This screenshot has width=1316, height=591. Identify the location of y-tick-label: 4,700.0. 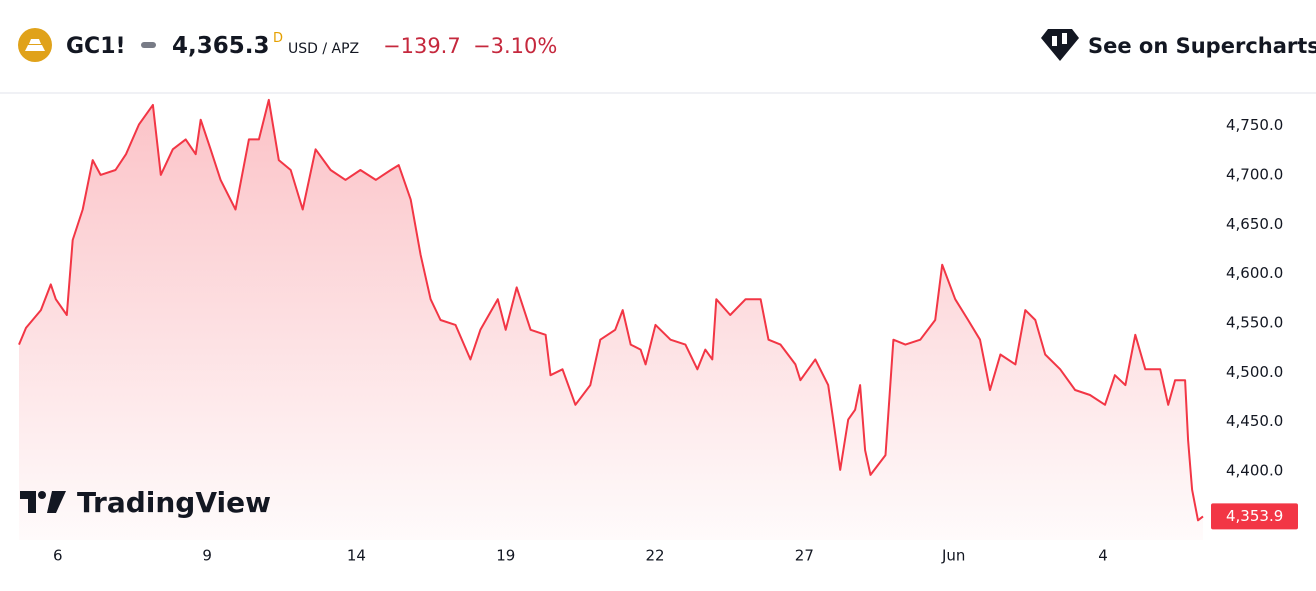
(1254, 174).